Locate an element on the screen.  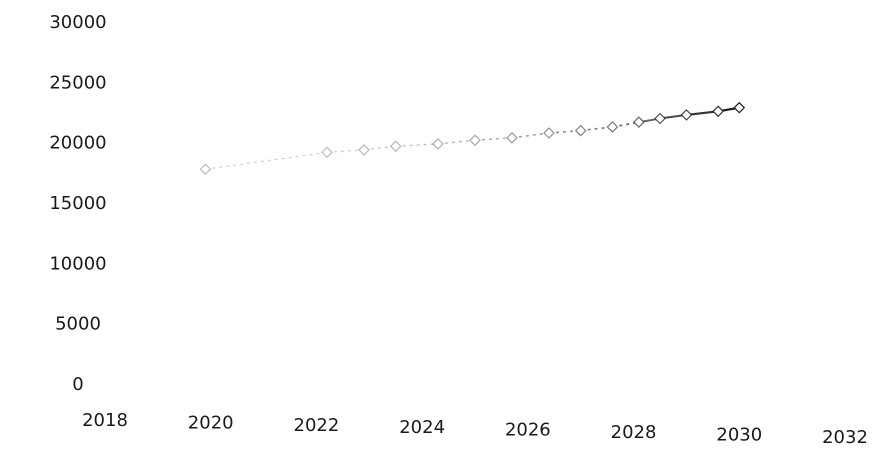
x-tick-label: 2028 is located at coordinates (634, 432).